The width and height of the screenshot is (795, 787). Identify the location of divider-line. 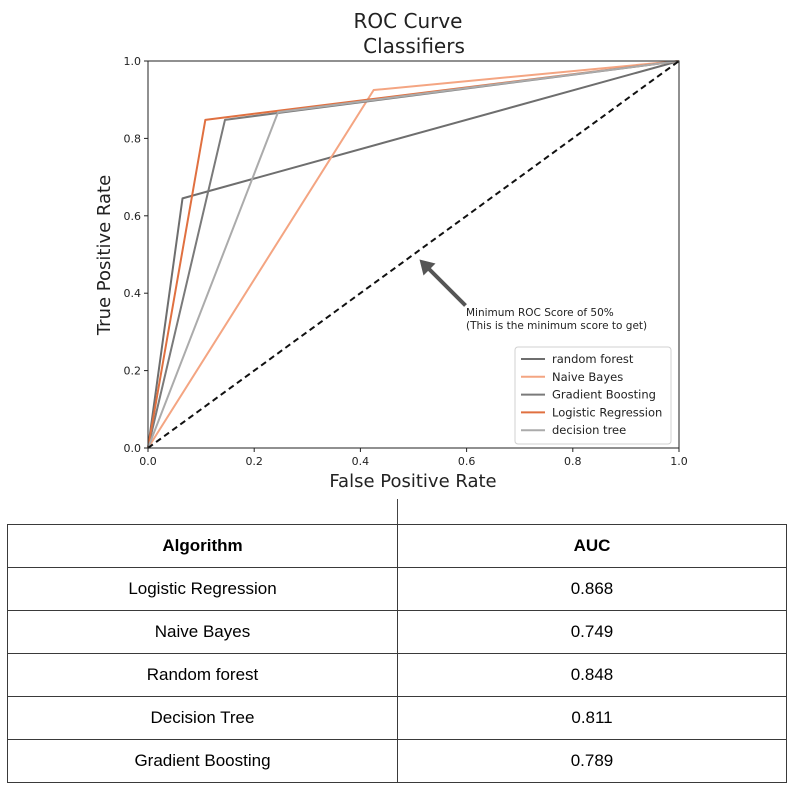
(397, 511).